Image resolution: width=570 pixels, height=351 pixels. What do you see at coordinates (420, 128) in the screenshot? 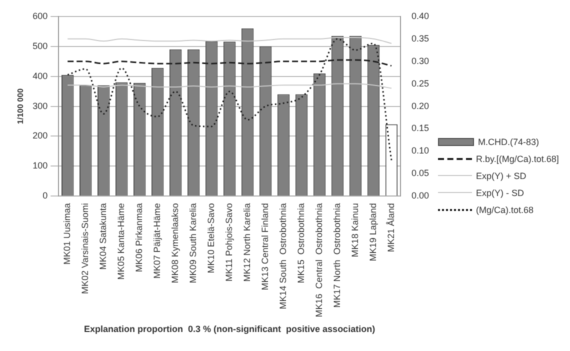
I see `y2-tick-label: 0.15` at bounding box center [420, 128].